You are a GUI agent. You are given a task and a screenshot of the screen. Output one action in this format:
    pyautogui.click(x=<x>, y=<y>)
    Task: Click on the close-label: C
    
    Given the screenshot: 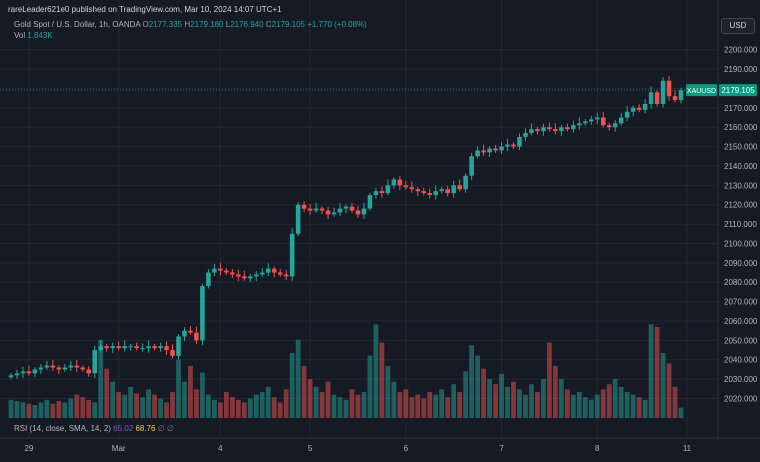 What is the action you would take?
    pyautogui.click(x=268, y=24)
    